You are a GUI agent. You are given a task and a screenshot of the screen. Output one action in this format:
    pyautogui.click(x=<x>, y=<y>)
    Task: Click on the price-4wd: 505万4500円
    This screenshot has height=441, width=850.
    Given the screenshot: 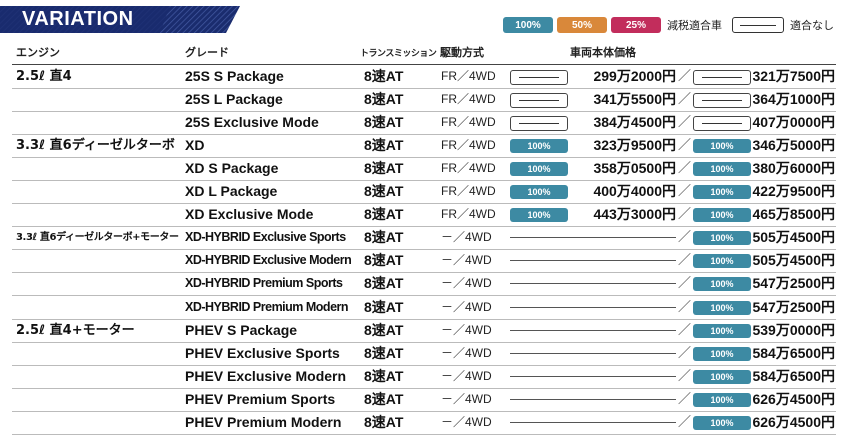 What is the action you would take?
    pyautogui.click(x=793, y=237)
    